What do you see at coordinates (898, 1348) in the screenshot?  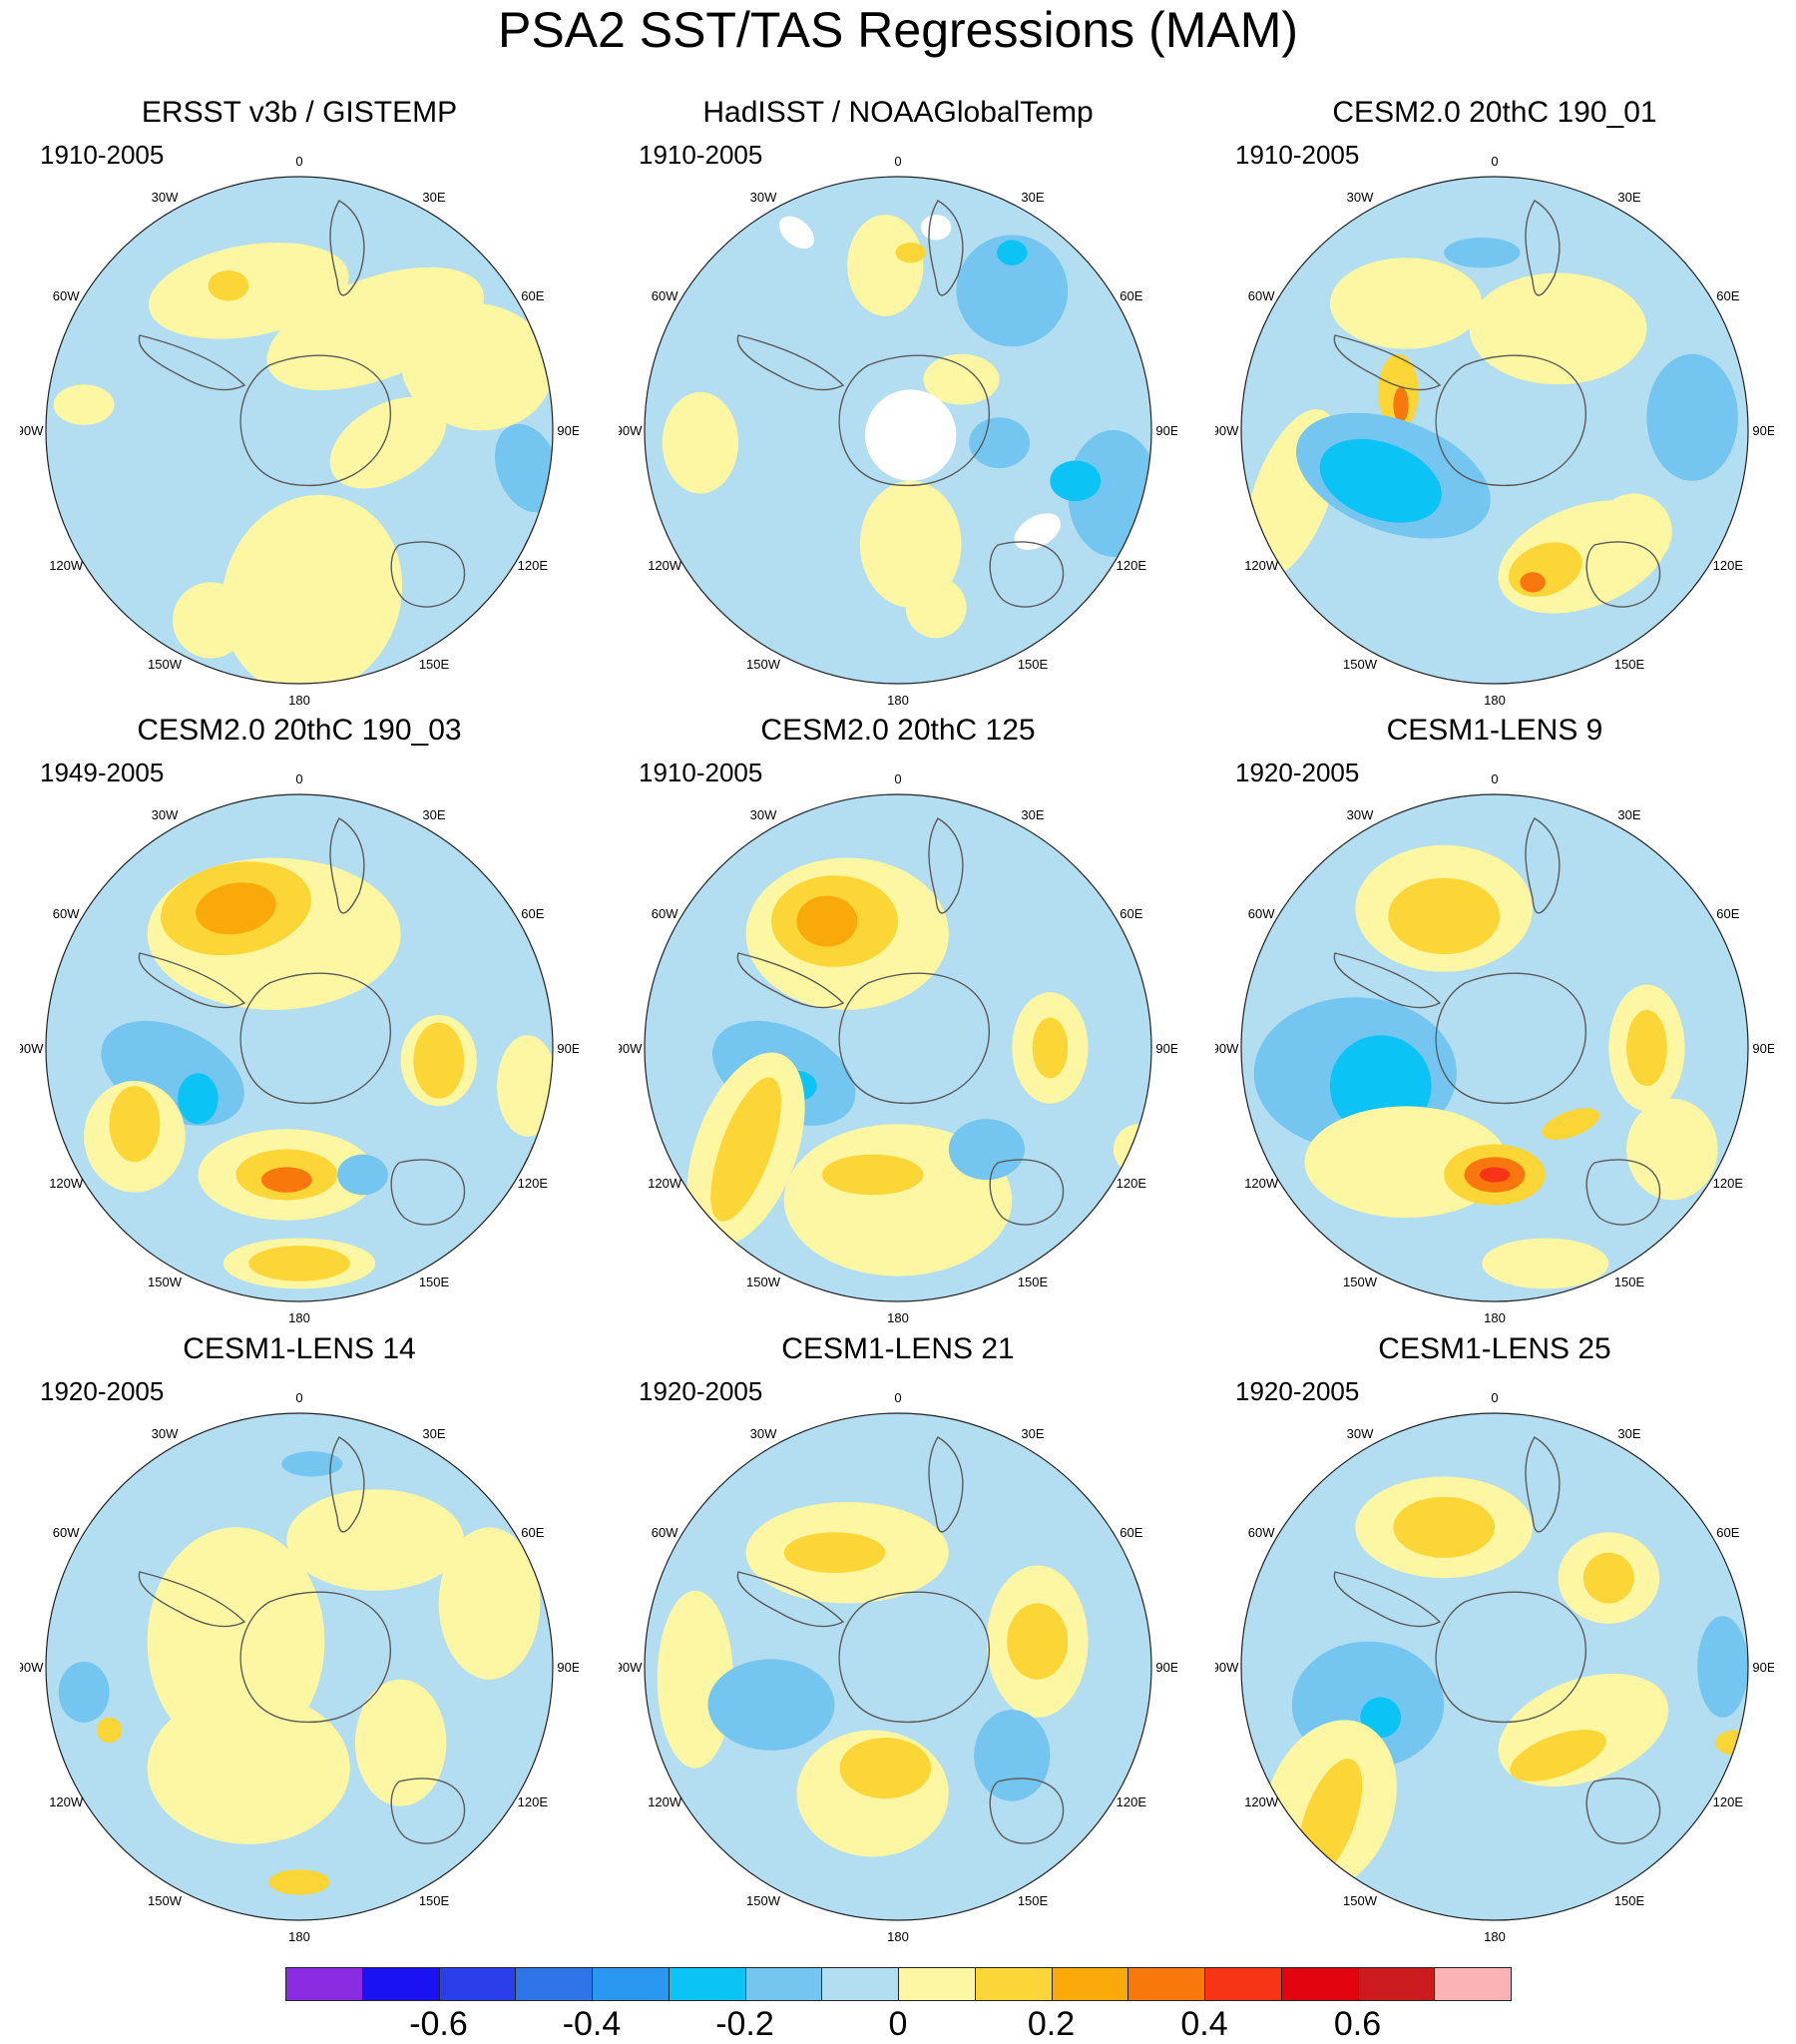 I see `panel-title: CESM1-LENS 21` at bounding box center [898, 1348].